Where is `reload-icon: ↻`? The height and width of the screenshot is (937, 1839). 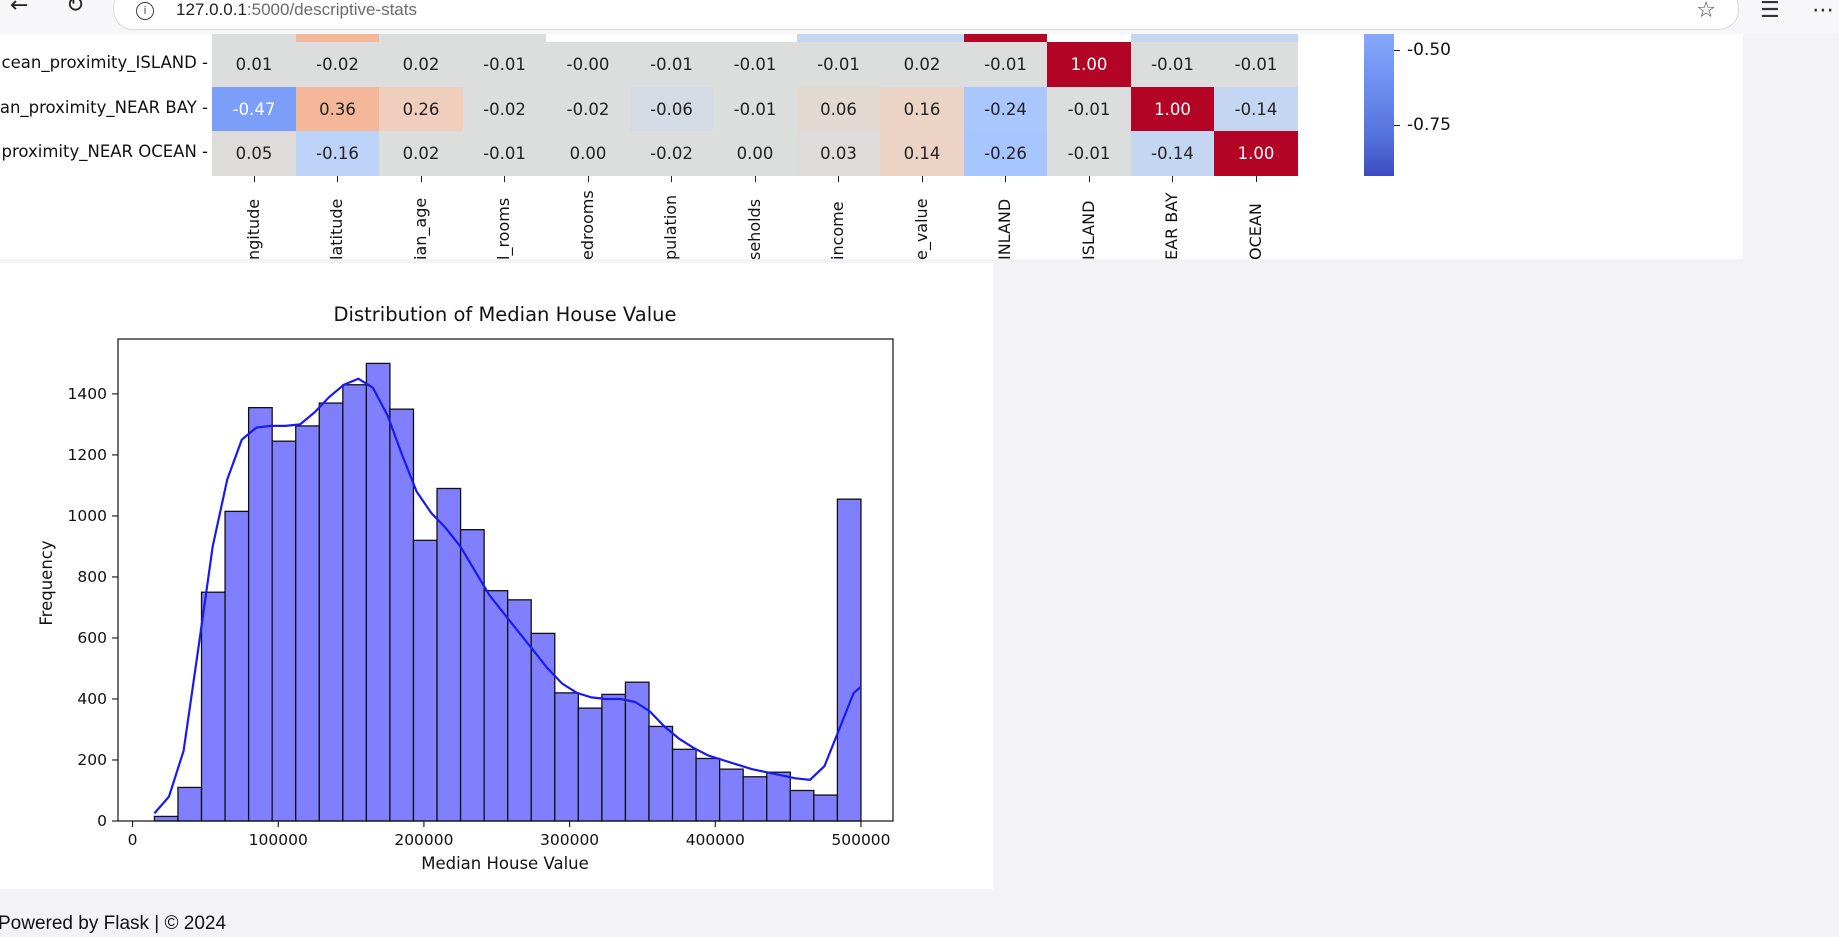 reload-icon: ↻ is located at coordinates (75, 9).